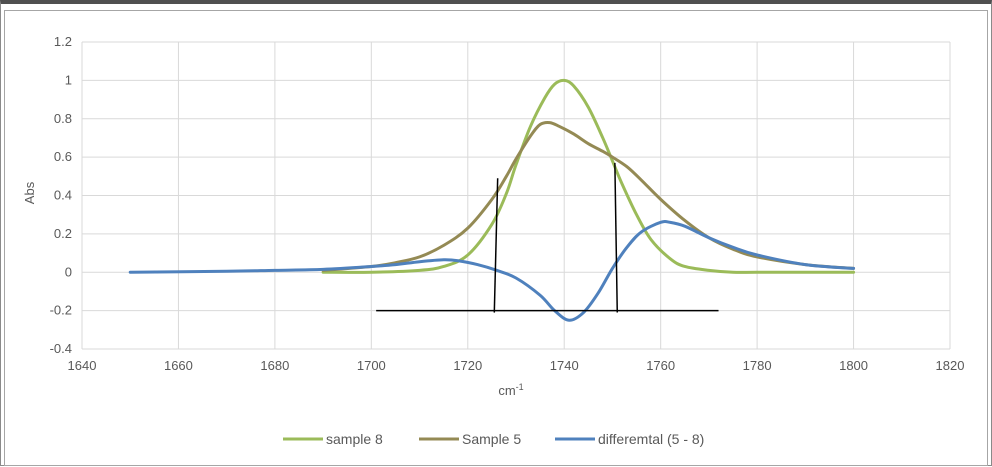  I want to click on y-tick-label: 1.2, so click(63, 41).